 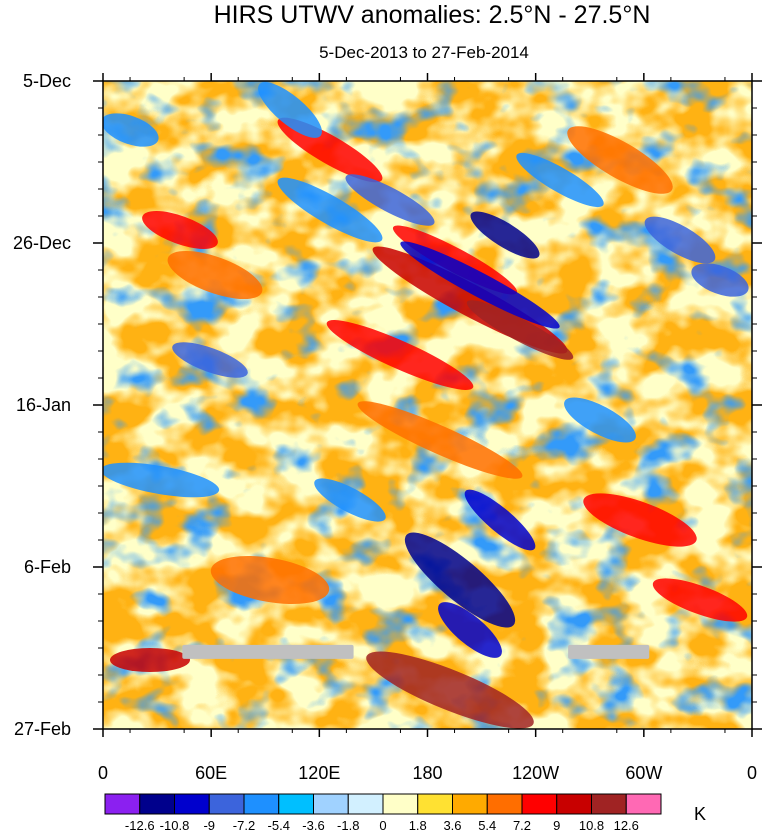 I want to click on y-tick-label: 16-Jan, so click(x=43, y=405).